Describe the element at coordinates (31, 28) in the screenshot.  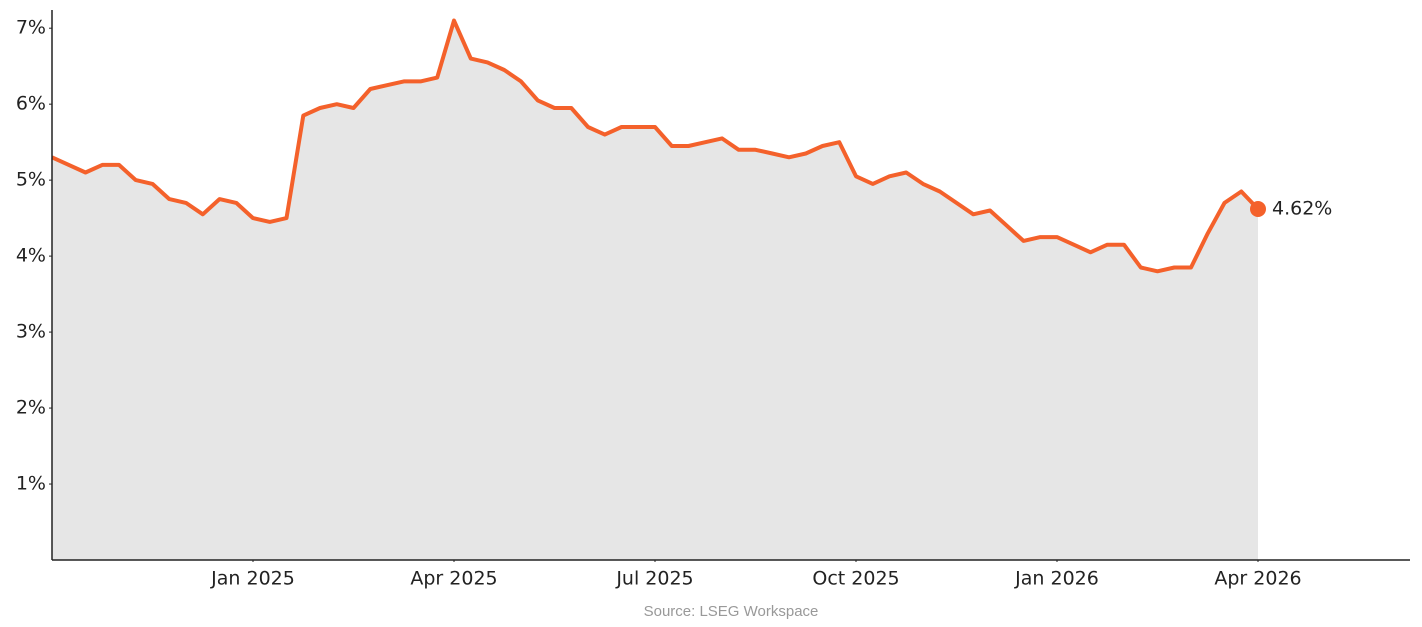
I see `y-tick-label: 7%` at that location.